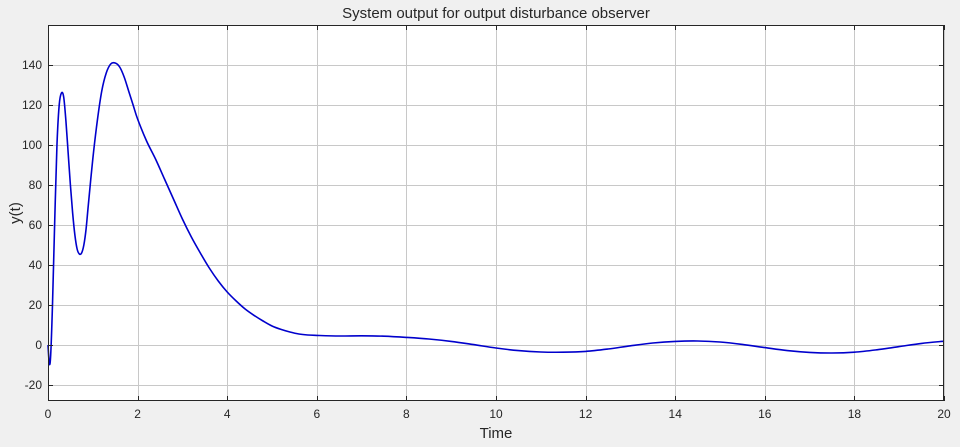  Describe the element at coordinates (32, 65) in the screenshot. I see `y-tick-label: 140` at that location.